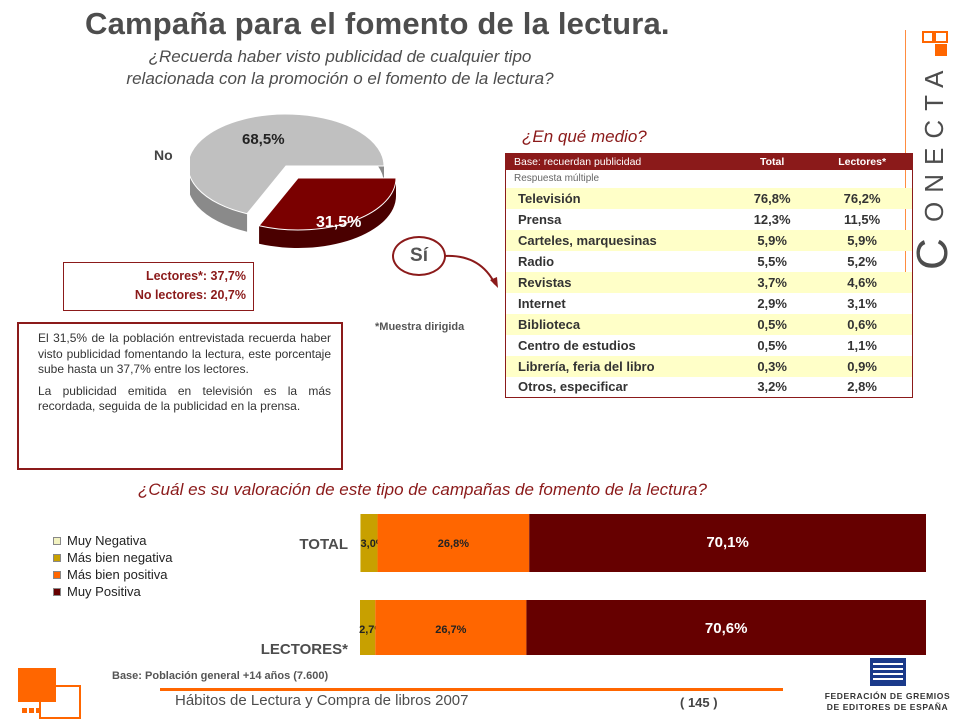 This screenshot has width=960, height=720. What do you see at coordinates (419, 256) in the screenshot?
I see `pie-label-si: Sí` at bounding box center [419, 256].